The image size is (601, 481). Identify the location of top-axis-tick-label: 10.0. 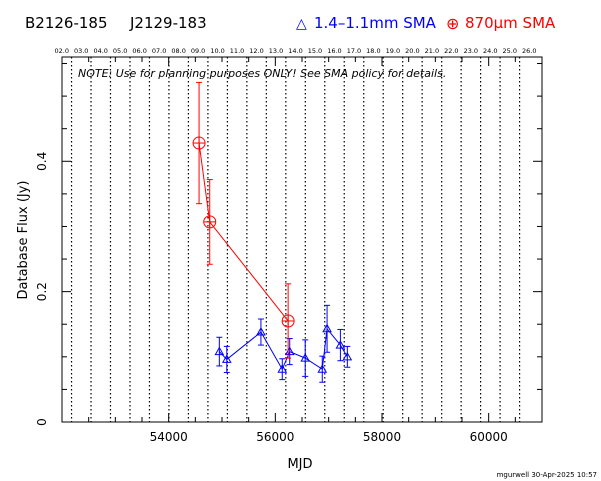
(217, 51).